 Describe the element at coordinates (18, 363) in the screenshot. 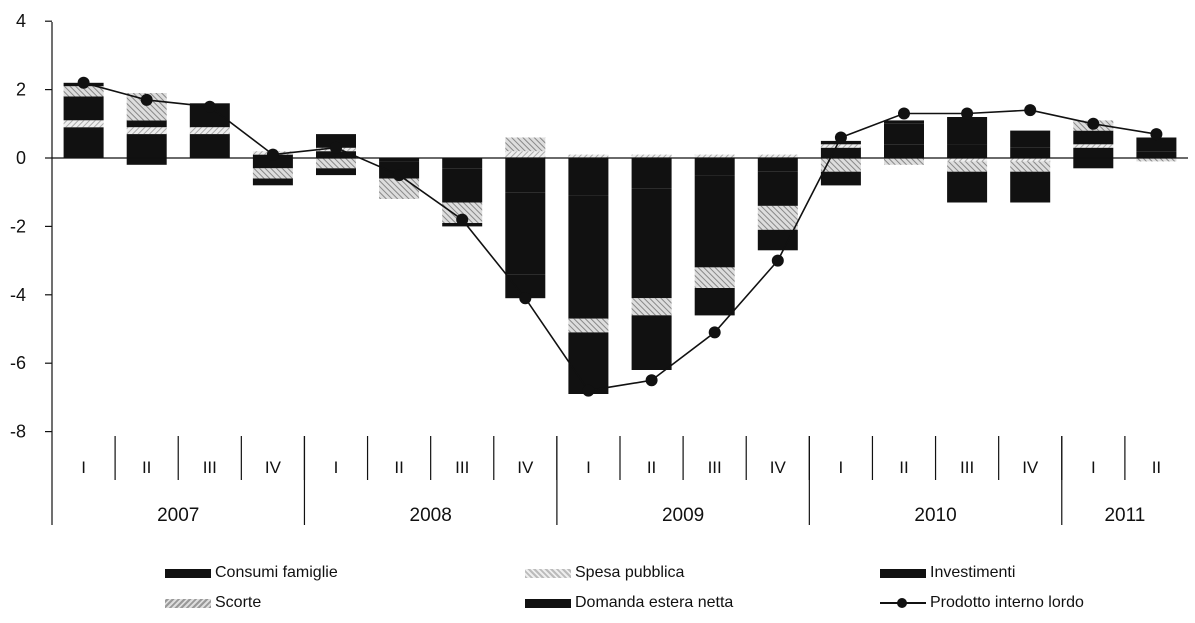

I see `y-tick-label: -6` at that location.